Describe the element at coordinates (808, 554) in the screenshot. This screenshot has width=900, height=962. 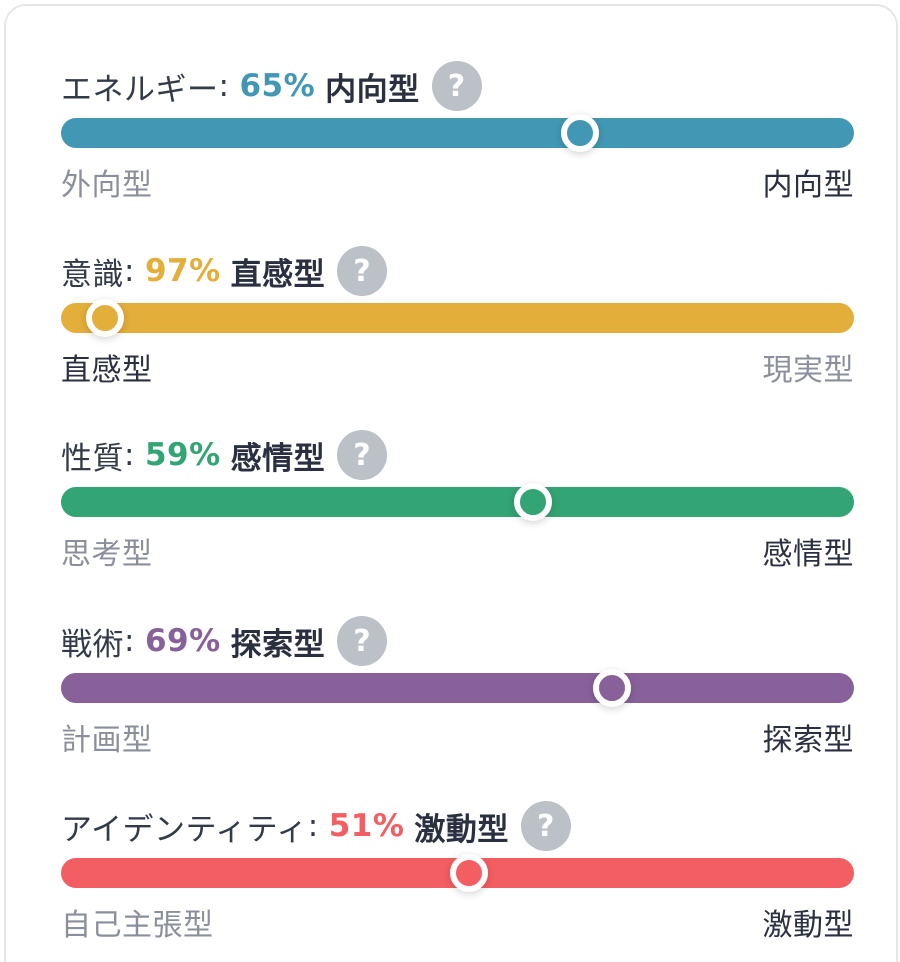
I see `trait-right-label: 感情型` at that location.